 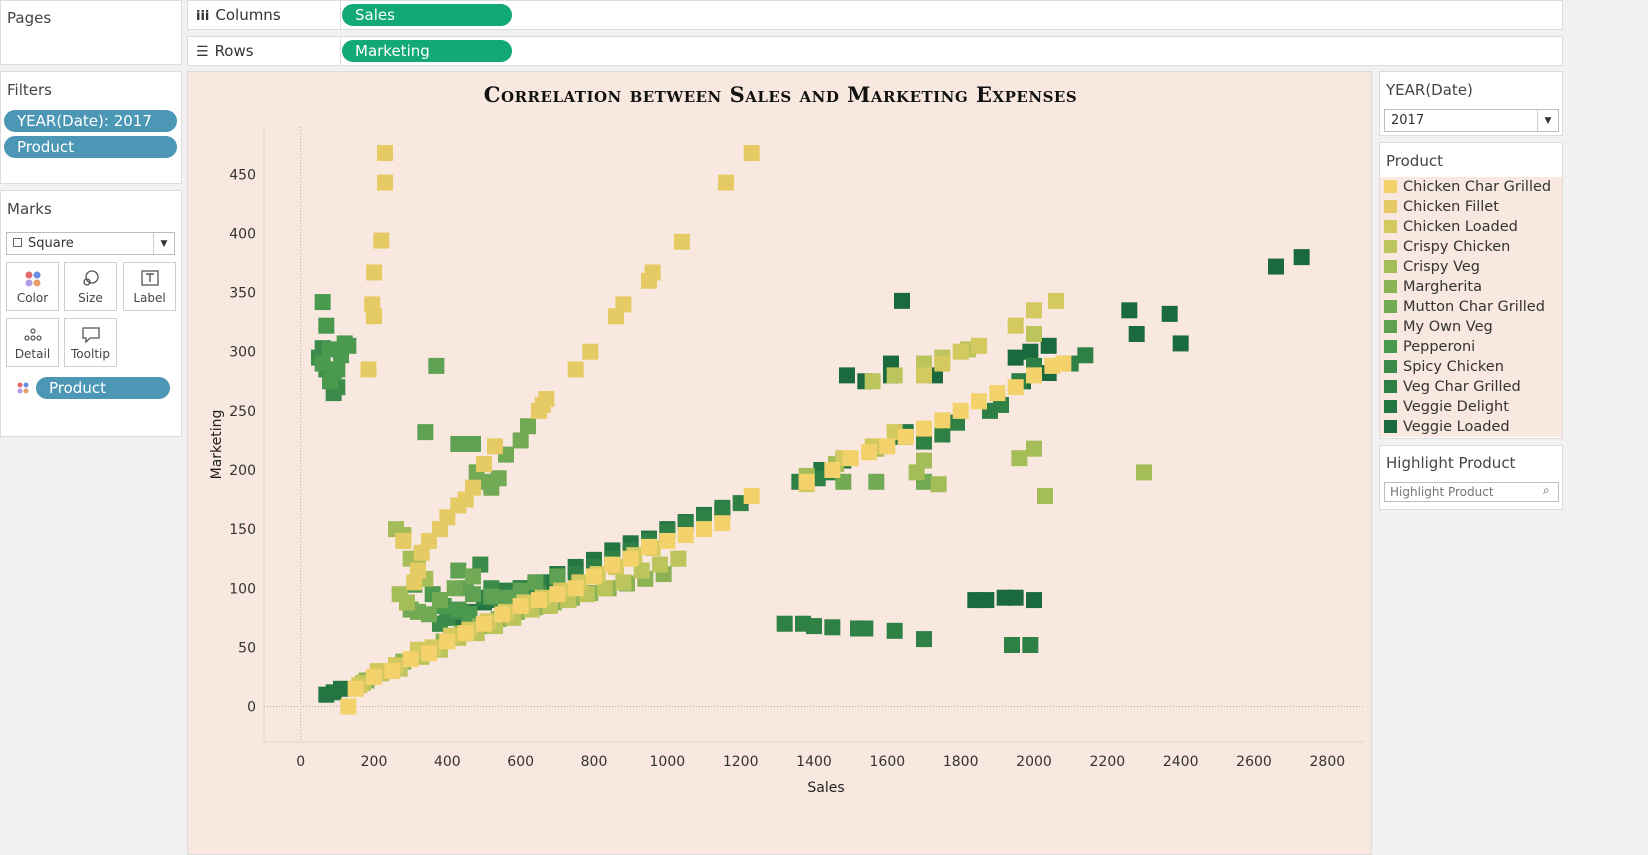 What do you see at coordinates (427, 51) in the screenshot?
I see `marketing-row-pill: Marketing` at bounding box center [427, 51].